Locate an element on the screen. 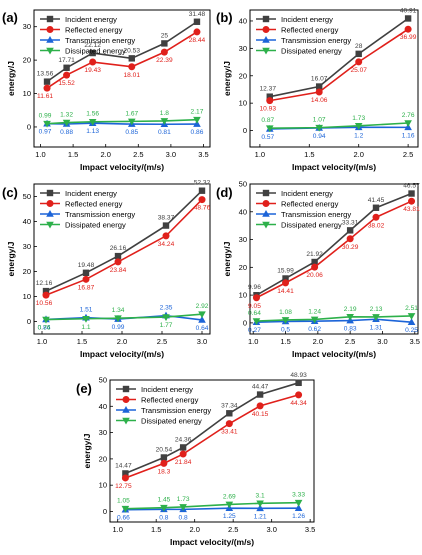 This screenshot has width=422, height=555. data-label: 34.24 is located at coordinates (166, 244).